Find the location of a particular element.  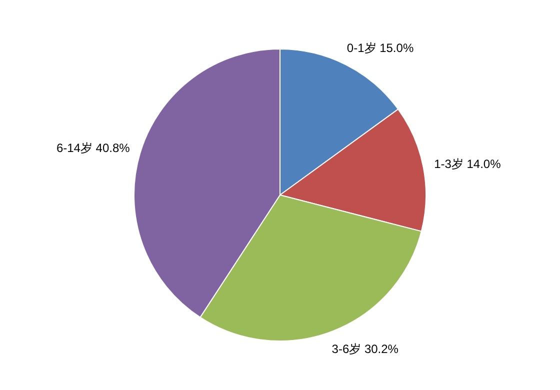

slice-label: 6-14岁 40.8% is located at coordinates (93, 147).